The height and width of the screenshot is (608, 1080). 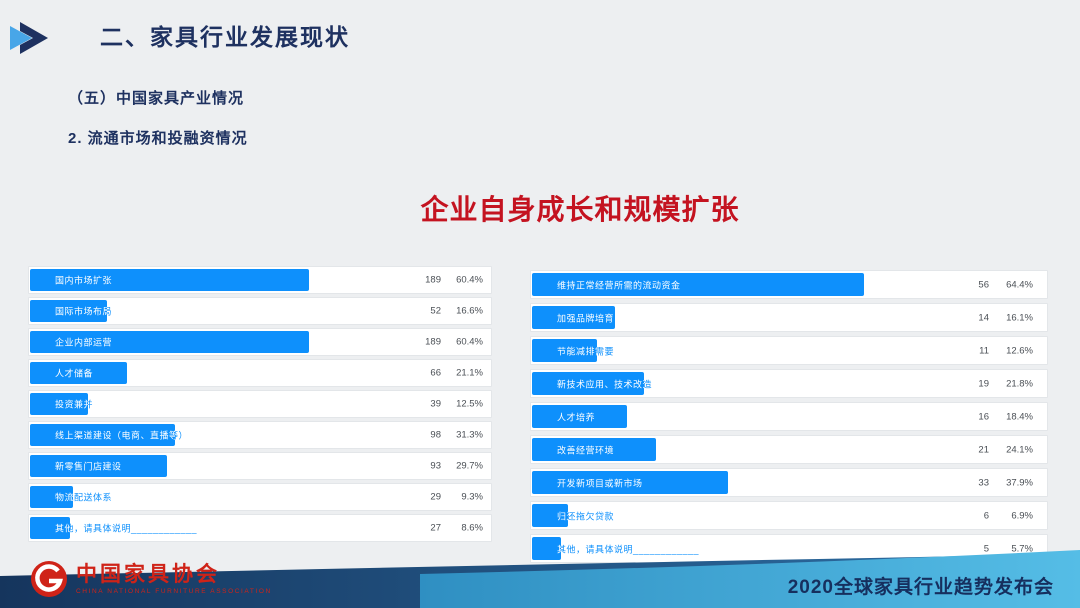 What do you see at coordinates (1019, 383) in the screenshot?
I see `percent-value: 21.8%` at bounding box center [1019, 383].